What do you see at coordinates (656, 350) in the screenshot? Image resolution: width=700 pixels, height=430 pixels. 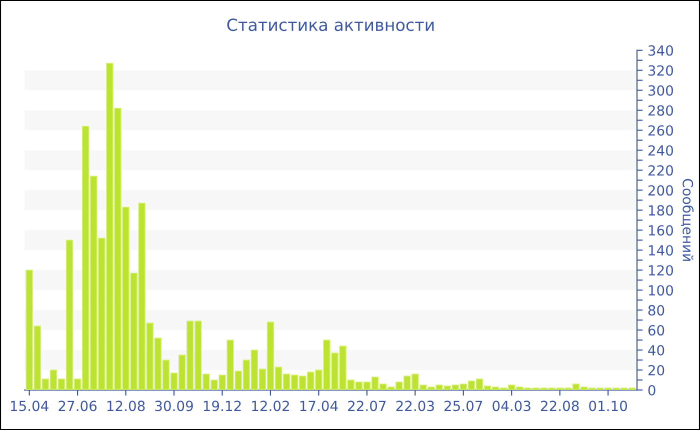 I see `y-tick-label: 40` at bounding box center [656, 350].